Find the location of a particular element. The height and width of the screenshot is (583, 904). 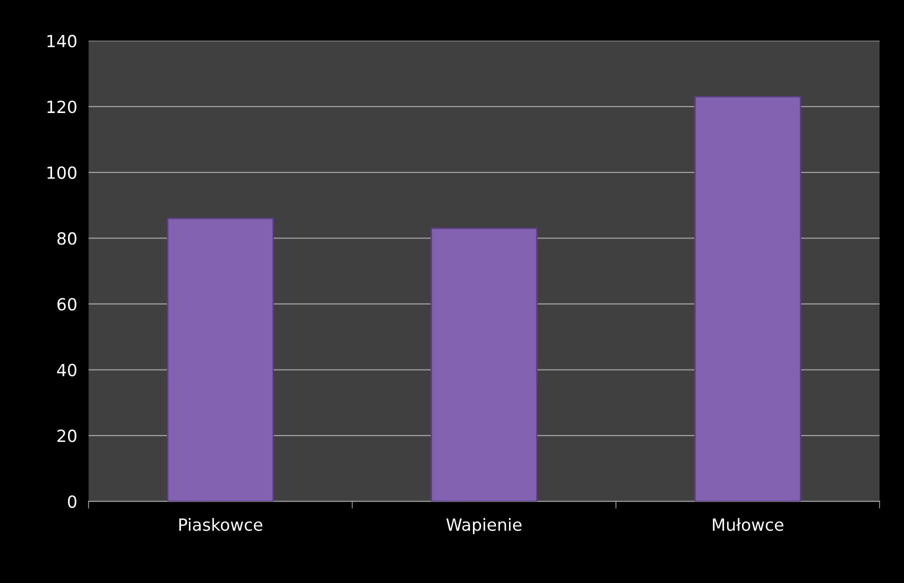

x-tick-label: Piaskowce is located at coordinates (220, 524).